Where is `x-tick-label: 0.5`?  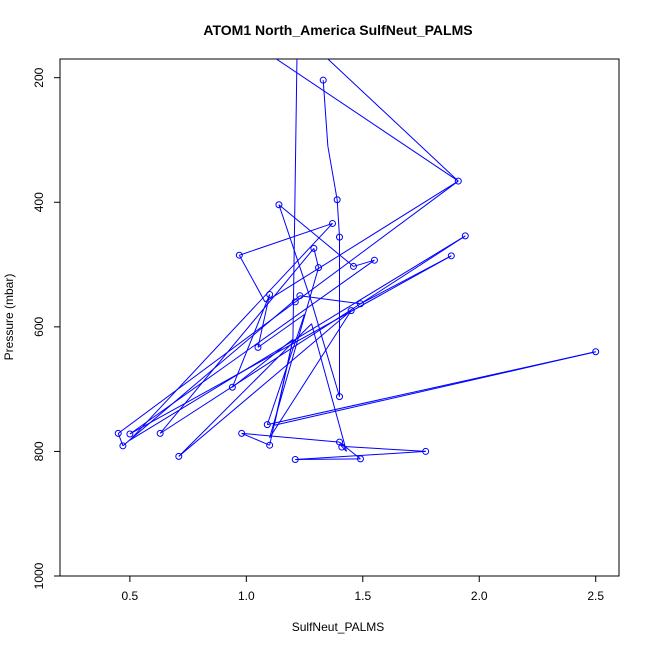 x-tick-label: 0.5 is located at coordinates (130, 596).